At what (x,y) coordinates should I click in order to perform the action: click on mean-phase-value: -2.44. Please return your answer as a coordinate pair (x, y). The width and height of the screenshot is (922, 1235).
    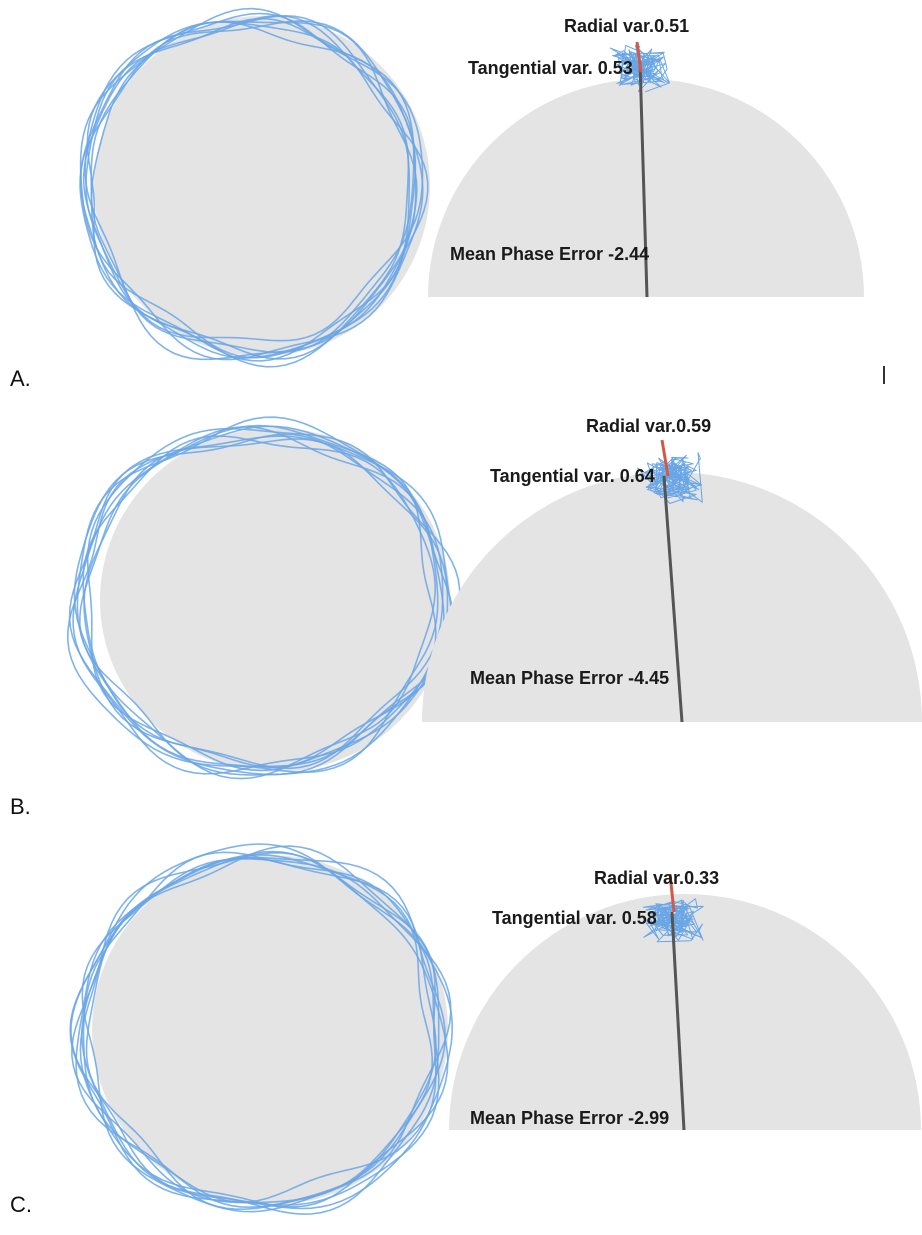
    Looking at the image, I should click on (629, 254).